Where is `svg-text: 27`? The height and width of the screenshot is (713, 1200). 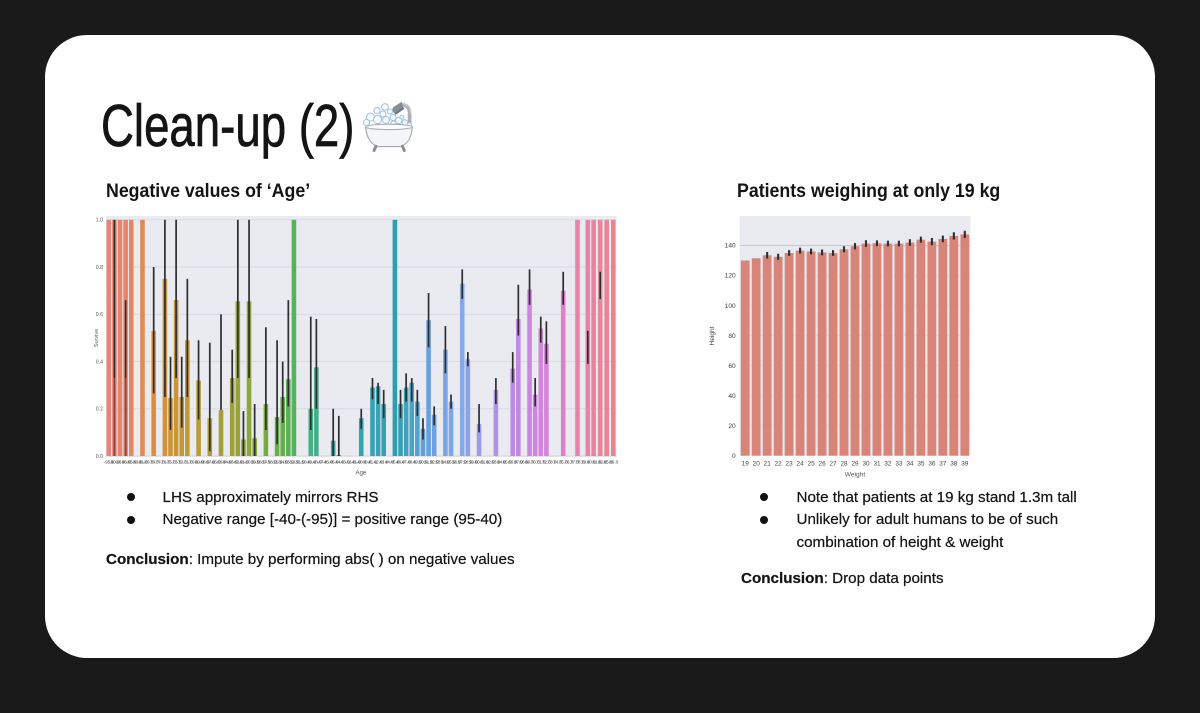 svg-text: 27 is located at coordinates (833, 464).